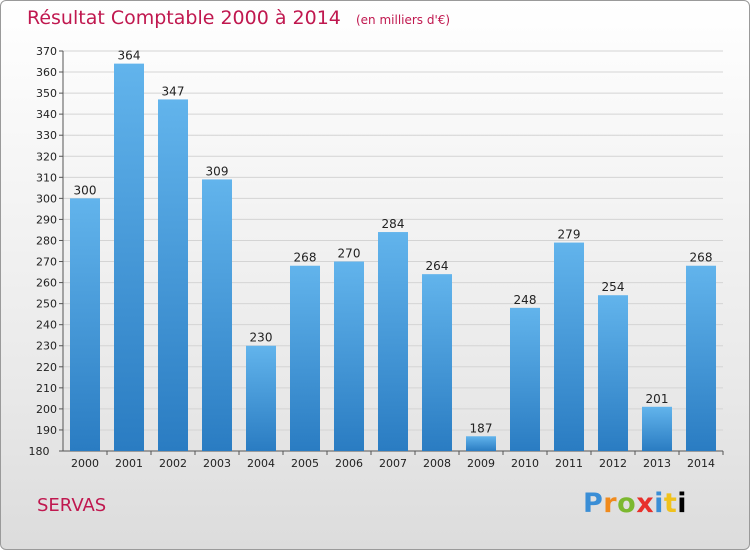  Describe the element at coordinates (701, 463) in the screenshot. I see `x-tick-label: 2014` at that location.